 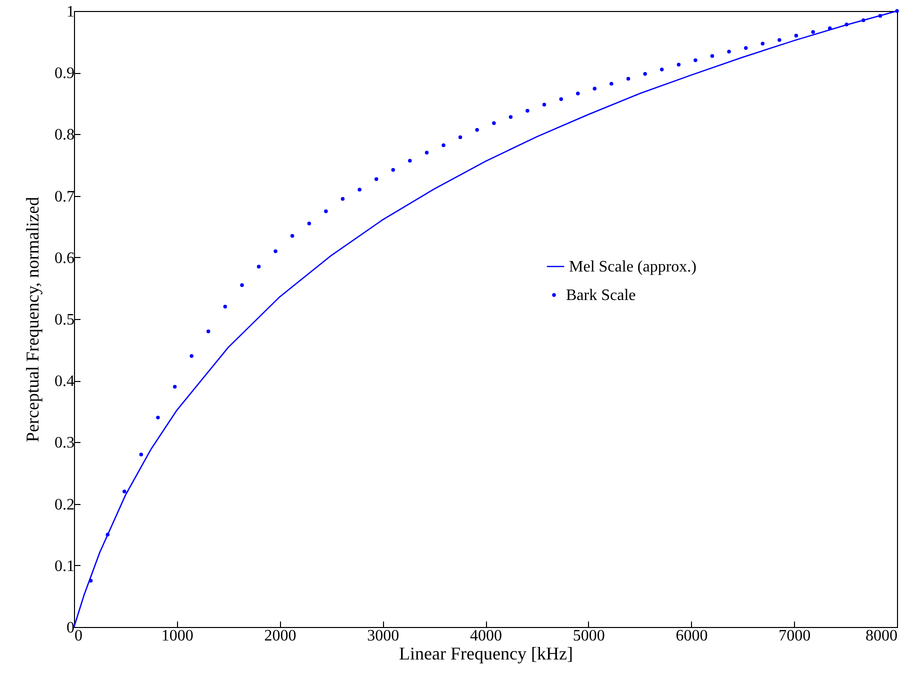 I want to click on x-tick-label: 3000, so click(x=383, y=636).